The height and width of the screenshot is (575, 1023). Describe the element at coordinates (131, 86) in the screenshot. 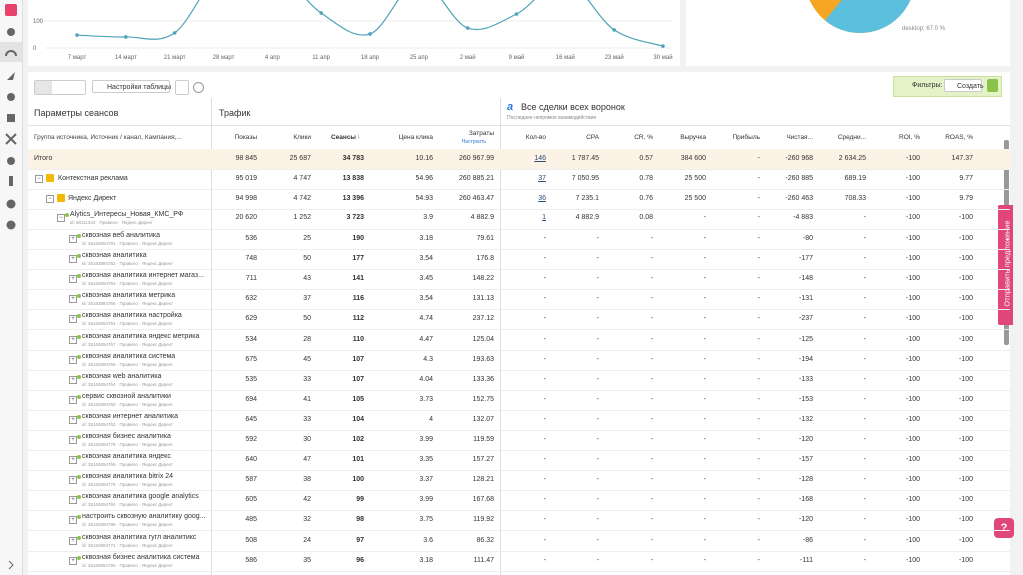

I see `table-settings-button: Настройки таблицы` at that location.